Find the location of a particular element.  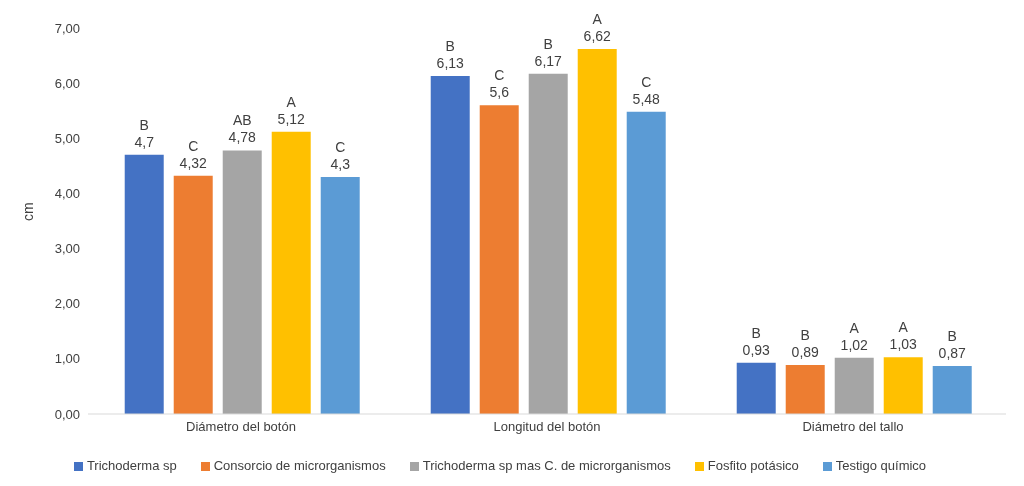

y-axis-title: cm is located at coordinates (27, 211).